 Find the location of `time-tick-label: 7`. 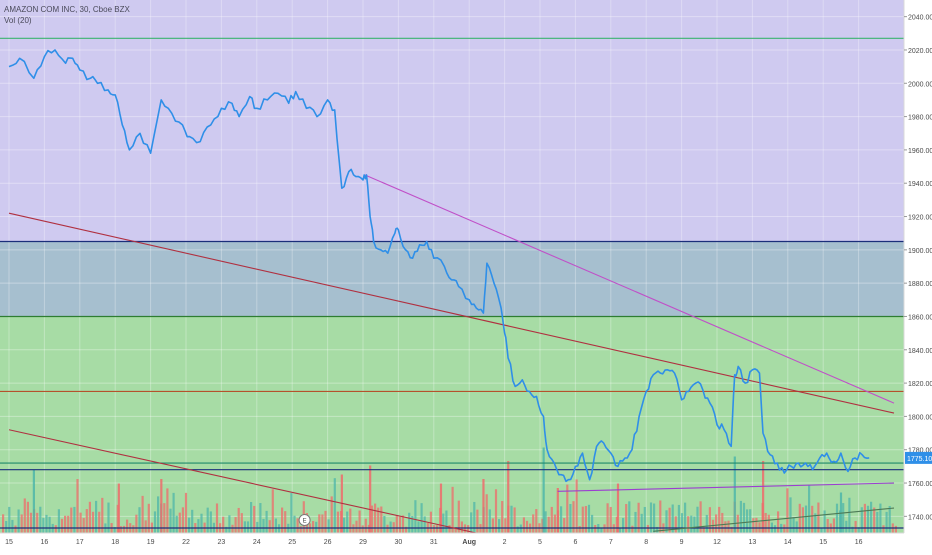

time-tick-label: 7 is located at coordinates (611, 542).